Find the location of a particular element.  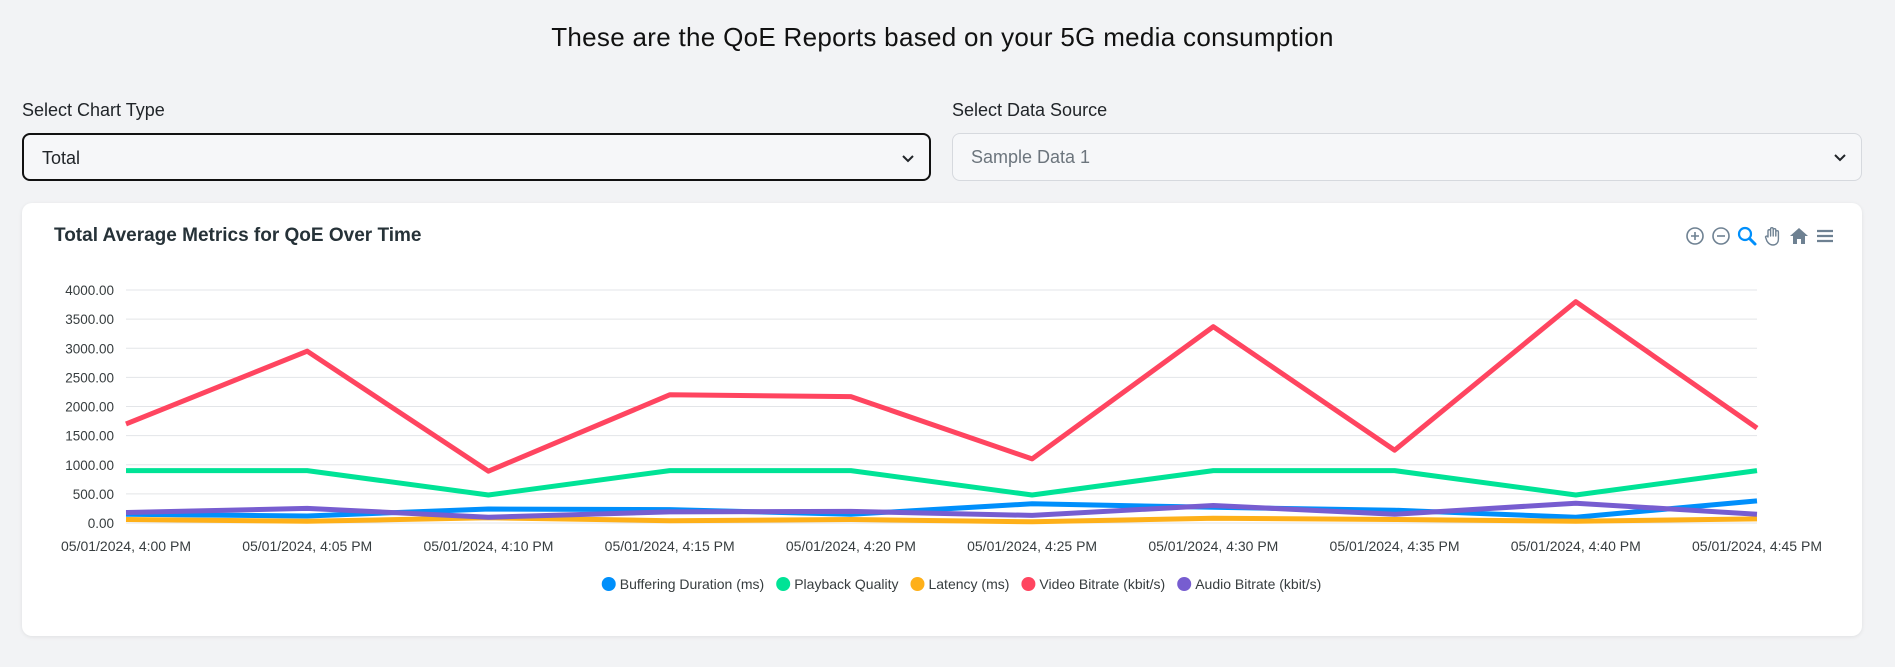

legend-label: Buffering Duration (ms) is located at coordinates (692, 584).